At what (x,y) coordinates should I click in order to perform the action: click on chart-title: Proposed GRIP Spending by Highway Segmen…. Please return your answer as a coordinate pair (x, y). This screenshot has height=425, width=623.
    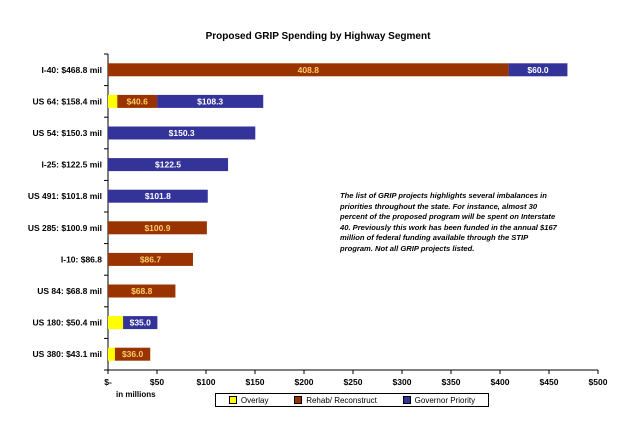
    Looking at the image, I should click on (319, 36).